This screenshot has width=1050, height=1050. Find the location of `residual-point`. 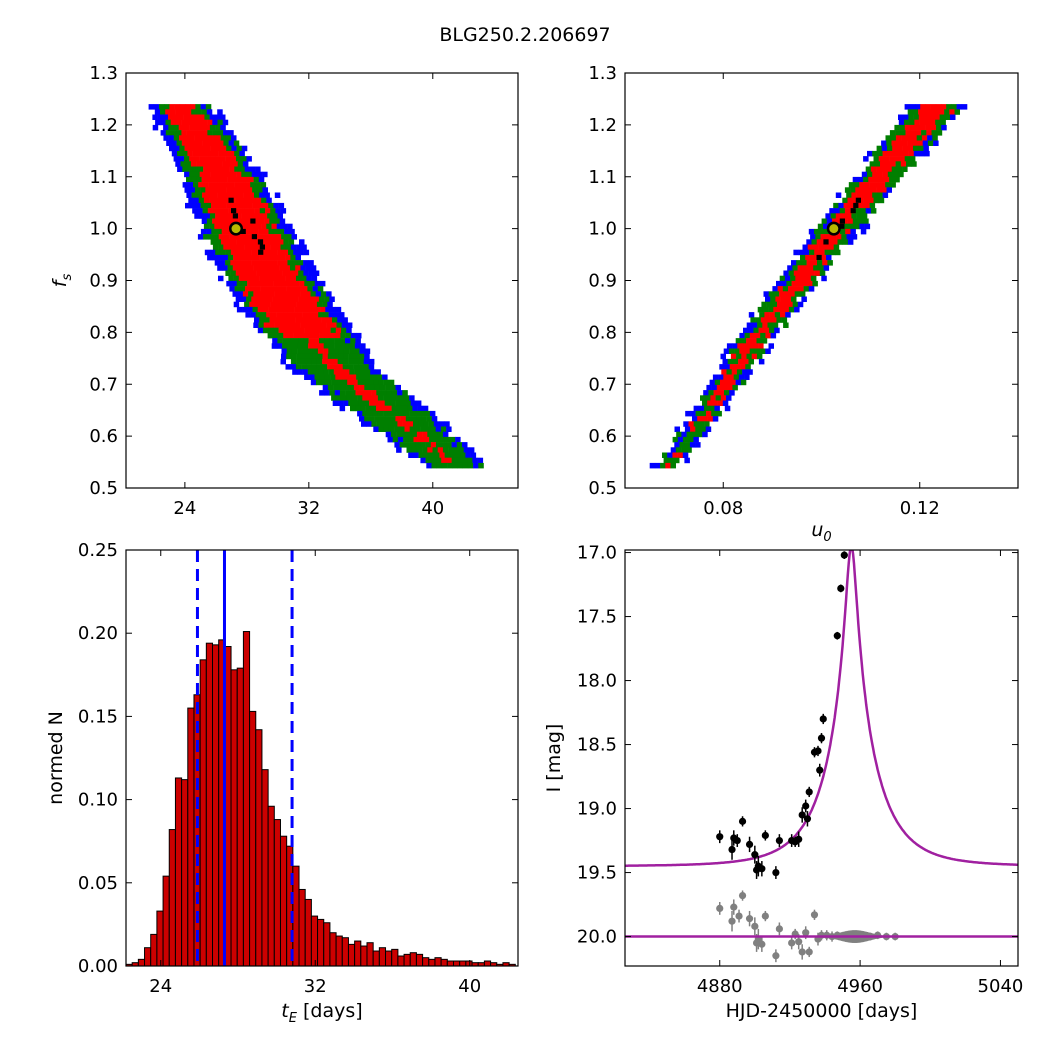

residual-point is located at coordinates (792, 943).